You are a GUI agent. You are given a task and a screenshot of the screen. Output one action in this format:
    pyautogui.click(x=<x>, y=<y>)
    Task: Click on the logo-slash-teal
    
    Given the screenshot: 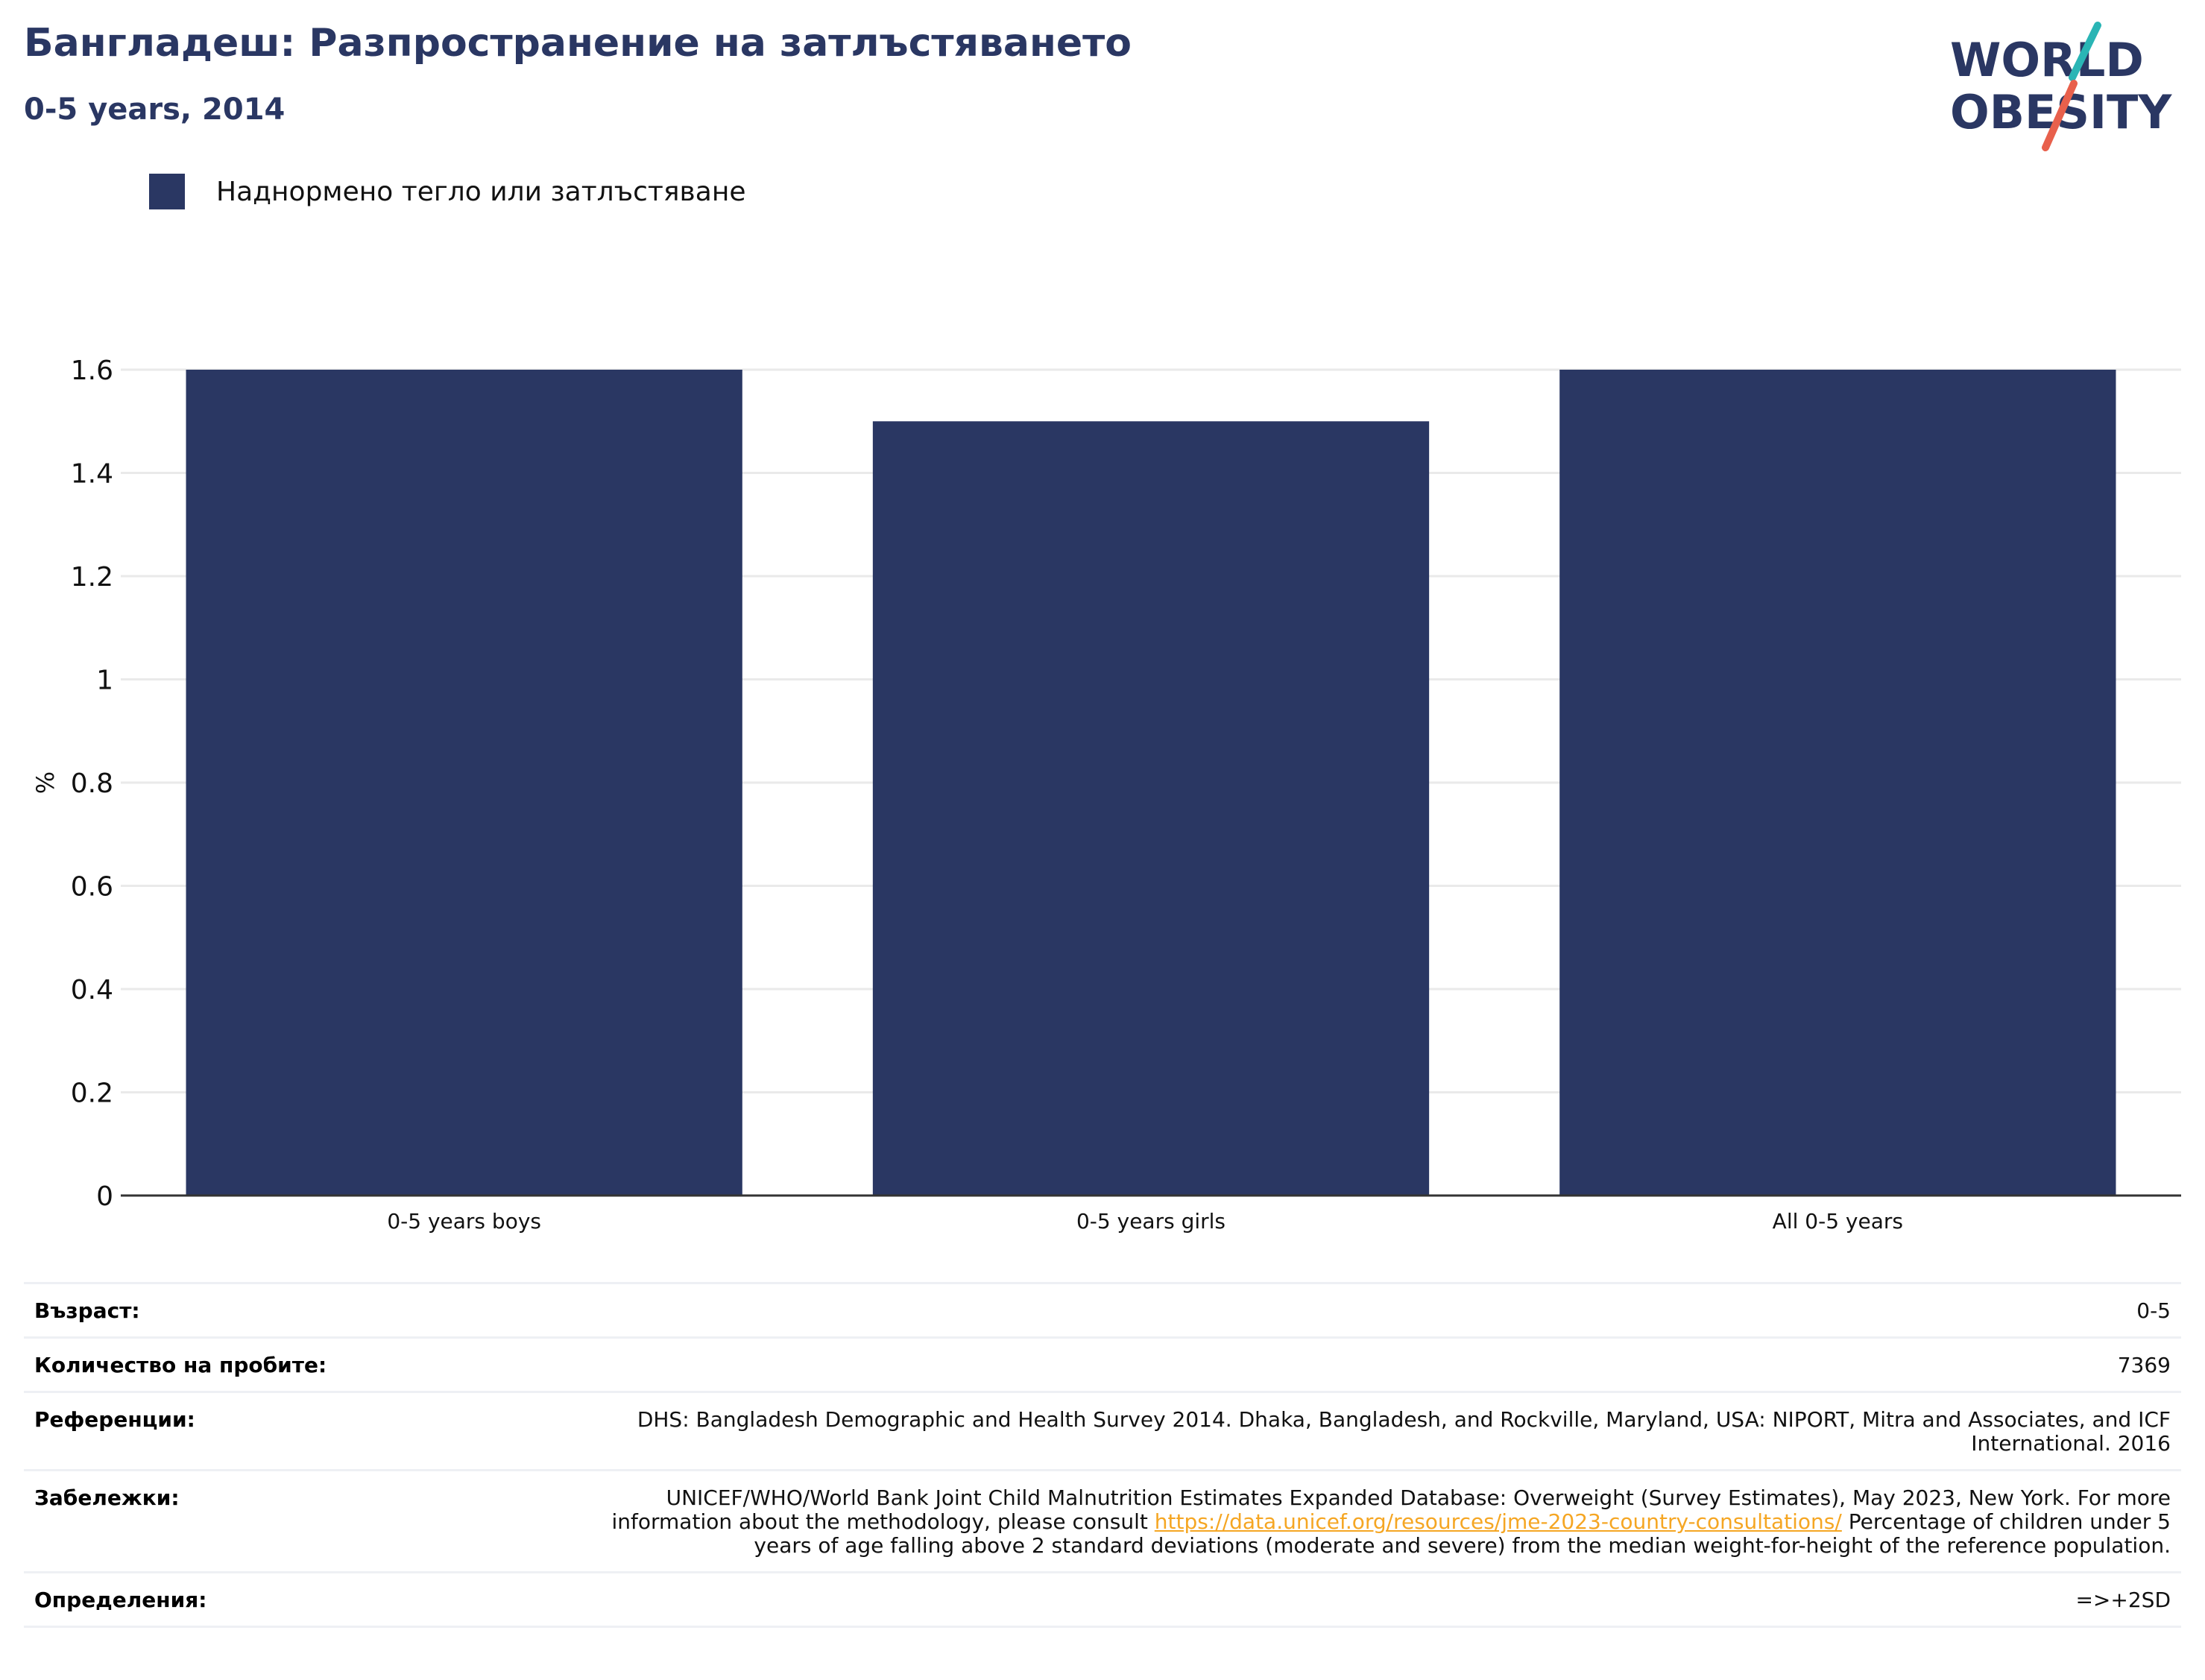 What is the action you would take?
    pyautogui.click(x=2085, y=51)
    